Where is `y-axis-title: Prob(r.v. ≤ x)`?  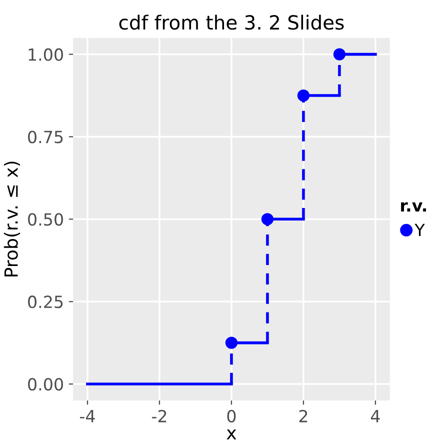 y-axis-title: Prob(r.v. ≤ x) is located at coordinates (12, 219).